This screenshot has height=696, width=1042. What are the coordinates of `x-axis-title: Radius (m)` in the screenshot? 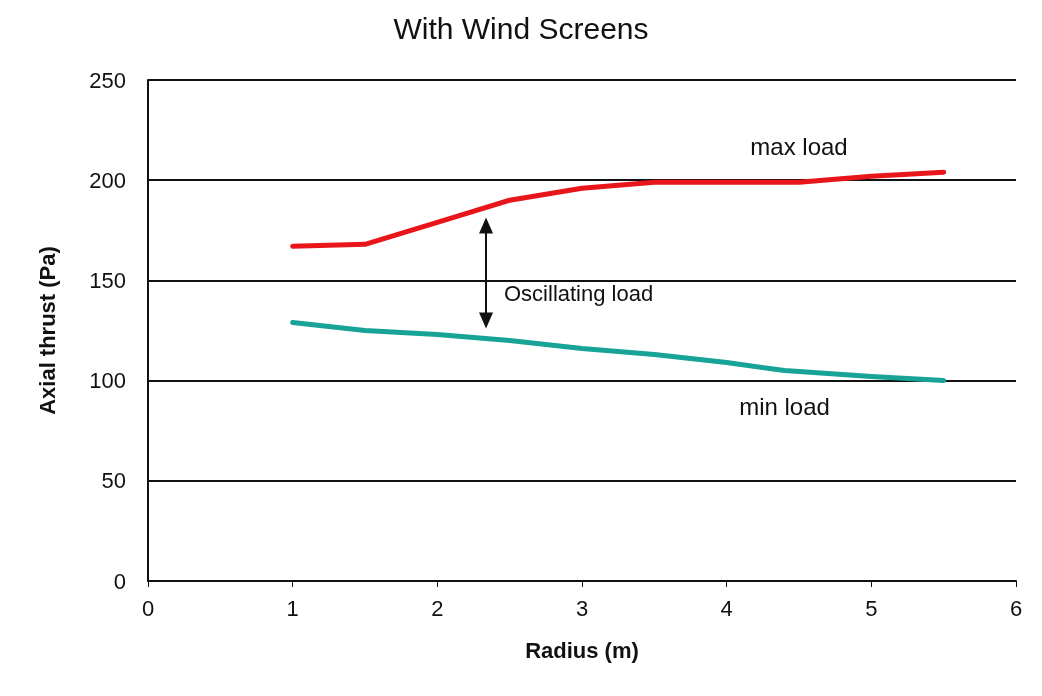 It's located at (582, 650).